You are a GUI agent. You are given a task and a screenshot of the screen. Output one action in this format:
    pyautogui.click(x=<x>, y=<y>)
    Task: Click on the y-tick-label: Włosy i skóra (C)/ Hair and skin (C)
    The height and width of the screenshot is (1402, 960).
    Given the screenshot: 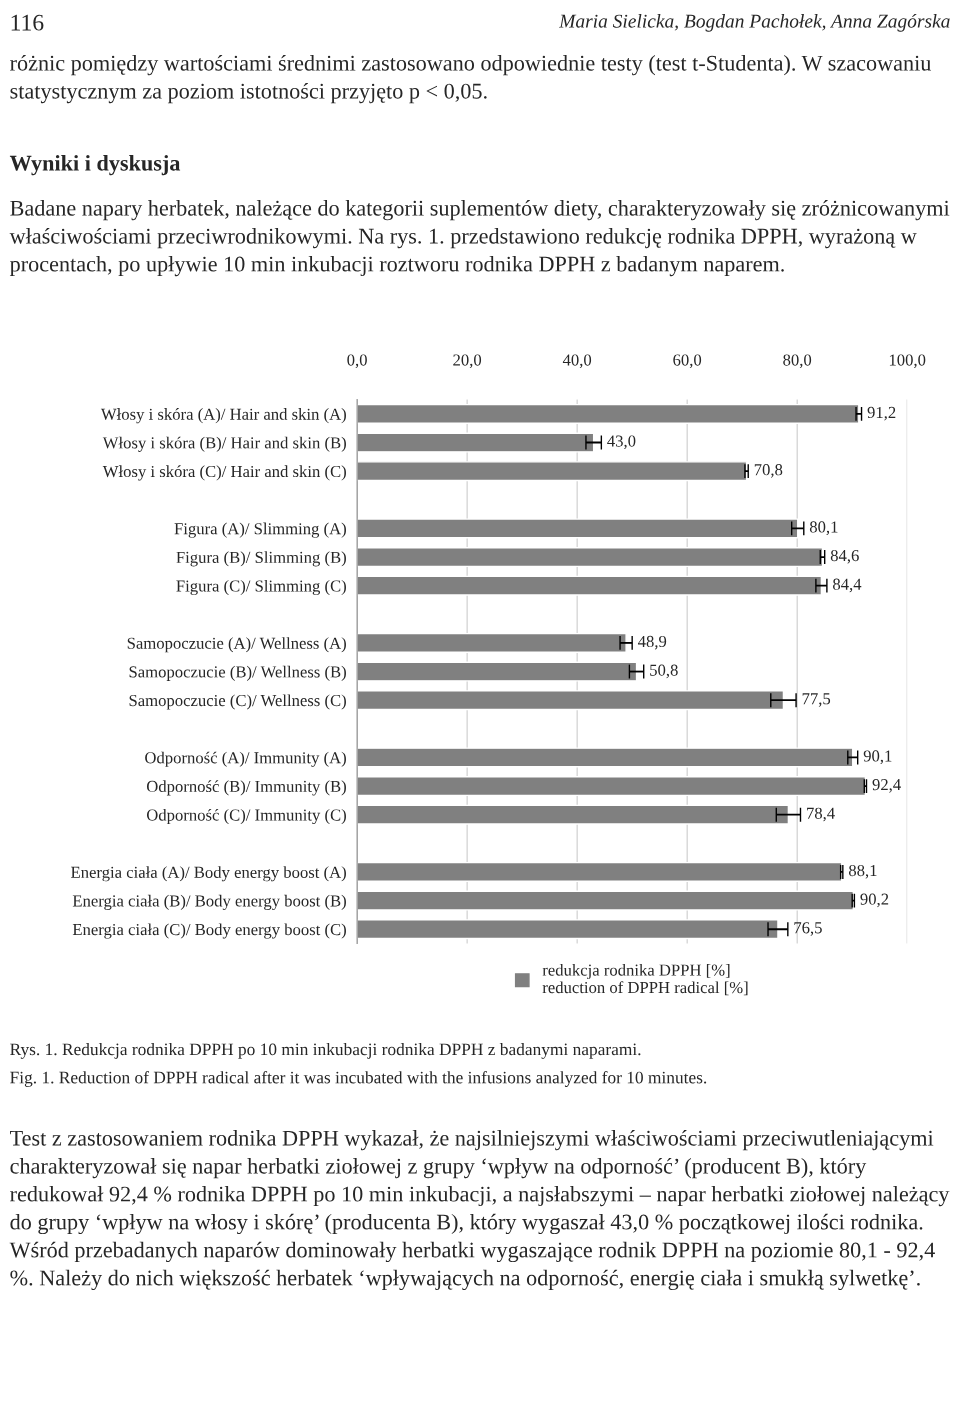 What is the action you would take?
    pyautogui.click(x=224, y=473)
    